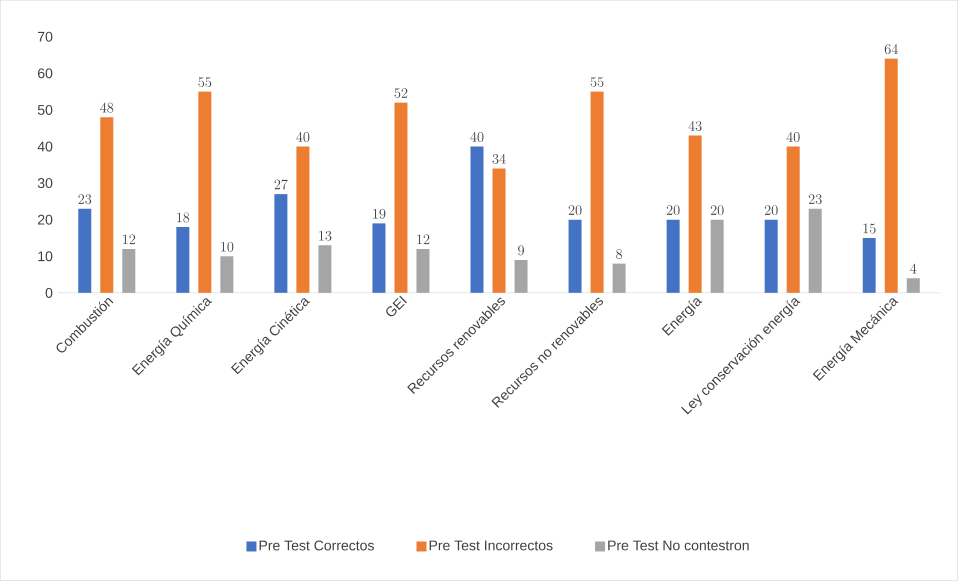 The image size is (958, 581). I want to click on y-tick-label: 30, so click(45, 183).